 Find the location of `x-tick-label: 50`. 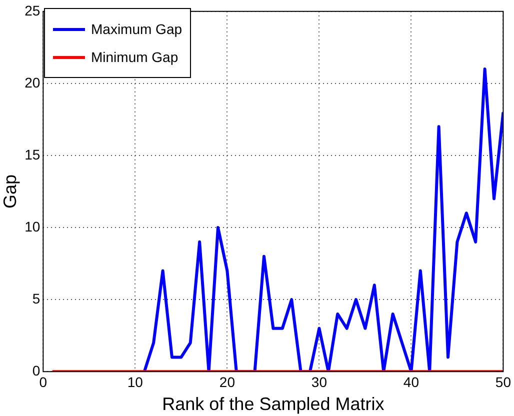

x-tick-label: 50 is located at coordinates (503, 382).